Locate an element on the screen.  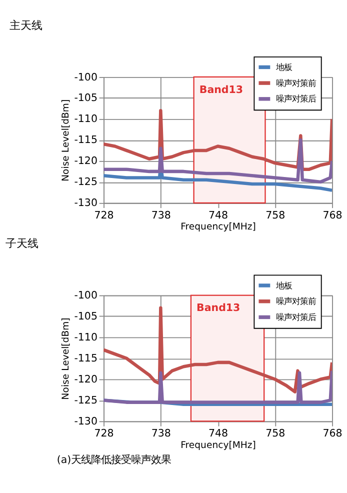
chart-title: 主天线 is located at coordinates (25, 25).